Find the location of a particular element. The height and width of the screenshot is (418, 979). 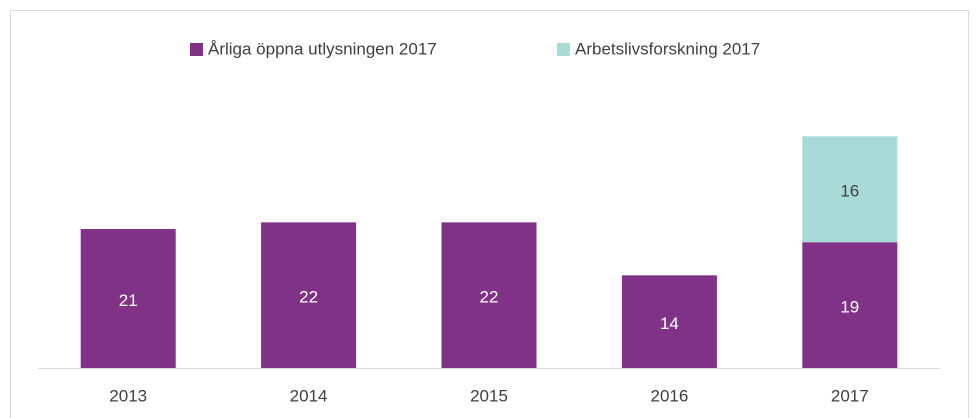

data-label: 16 is located at coordinates (849, 191).